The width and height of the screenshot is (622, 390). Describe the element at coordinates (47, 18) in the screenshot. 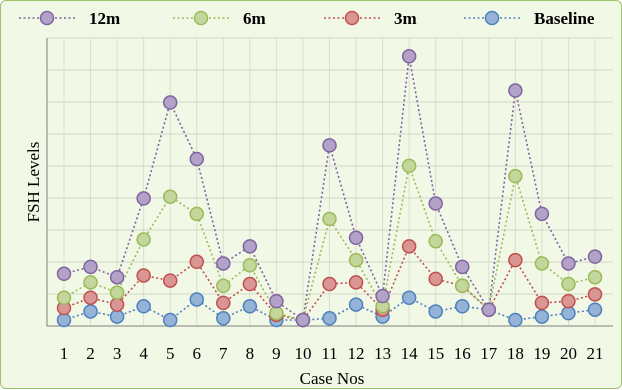

I see `legend-marker-12m` at that location.